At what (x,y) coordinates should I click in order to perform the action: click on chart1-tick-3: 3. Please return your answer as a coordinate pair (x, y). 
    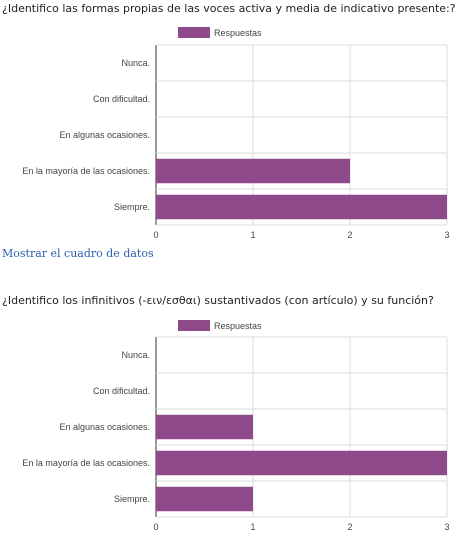
    Looking at the image, I should click on (446, 235).